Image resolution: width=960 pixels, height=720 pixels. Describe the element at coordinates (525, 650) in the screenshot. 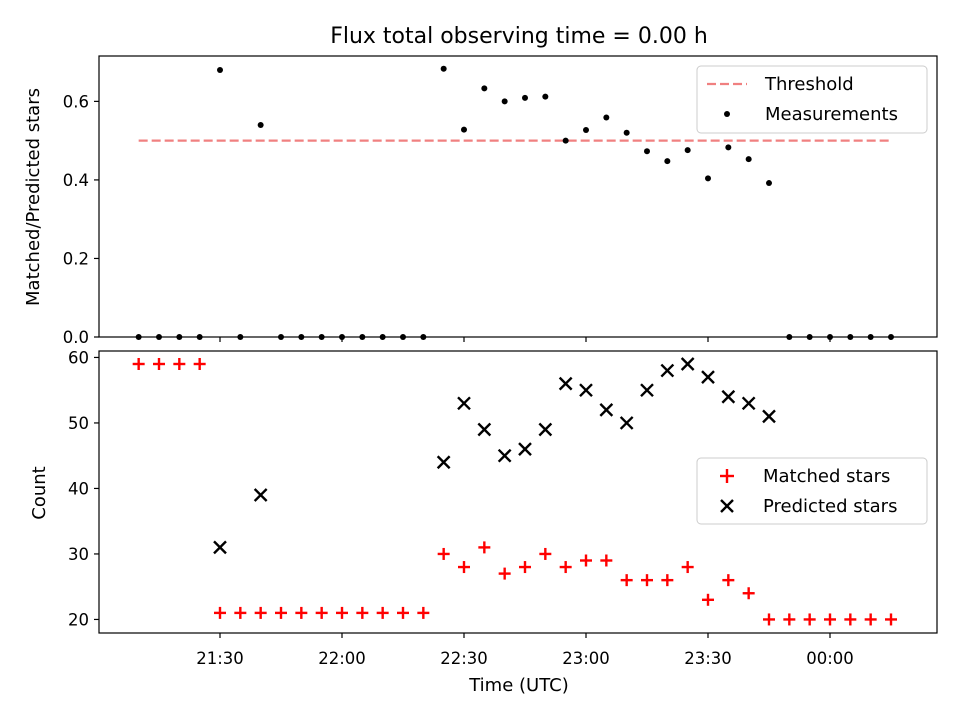

I see `count-x-axis: 21:30 22:00 22:30 23:00 23:30 00:00` at that location.